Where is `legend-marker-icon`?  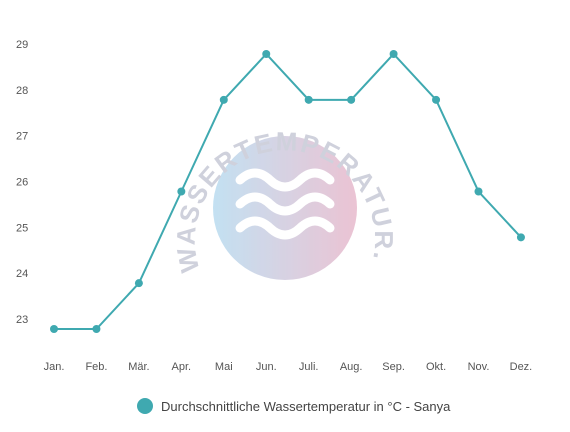
legend-marker-icon is located at coordinates (145, 406).